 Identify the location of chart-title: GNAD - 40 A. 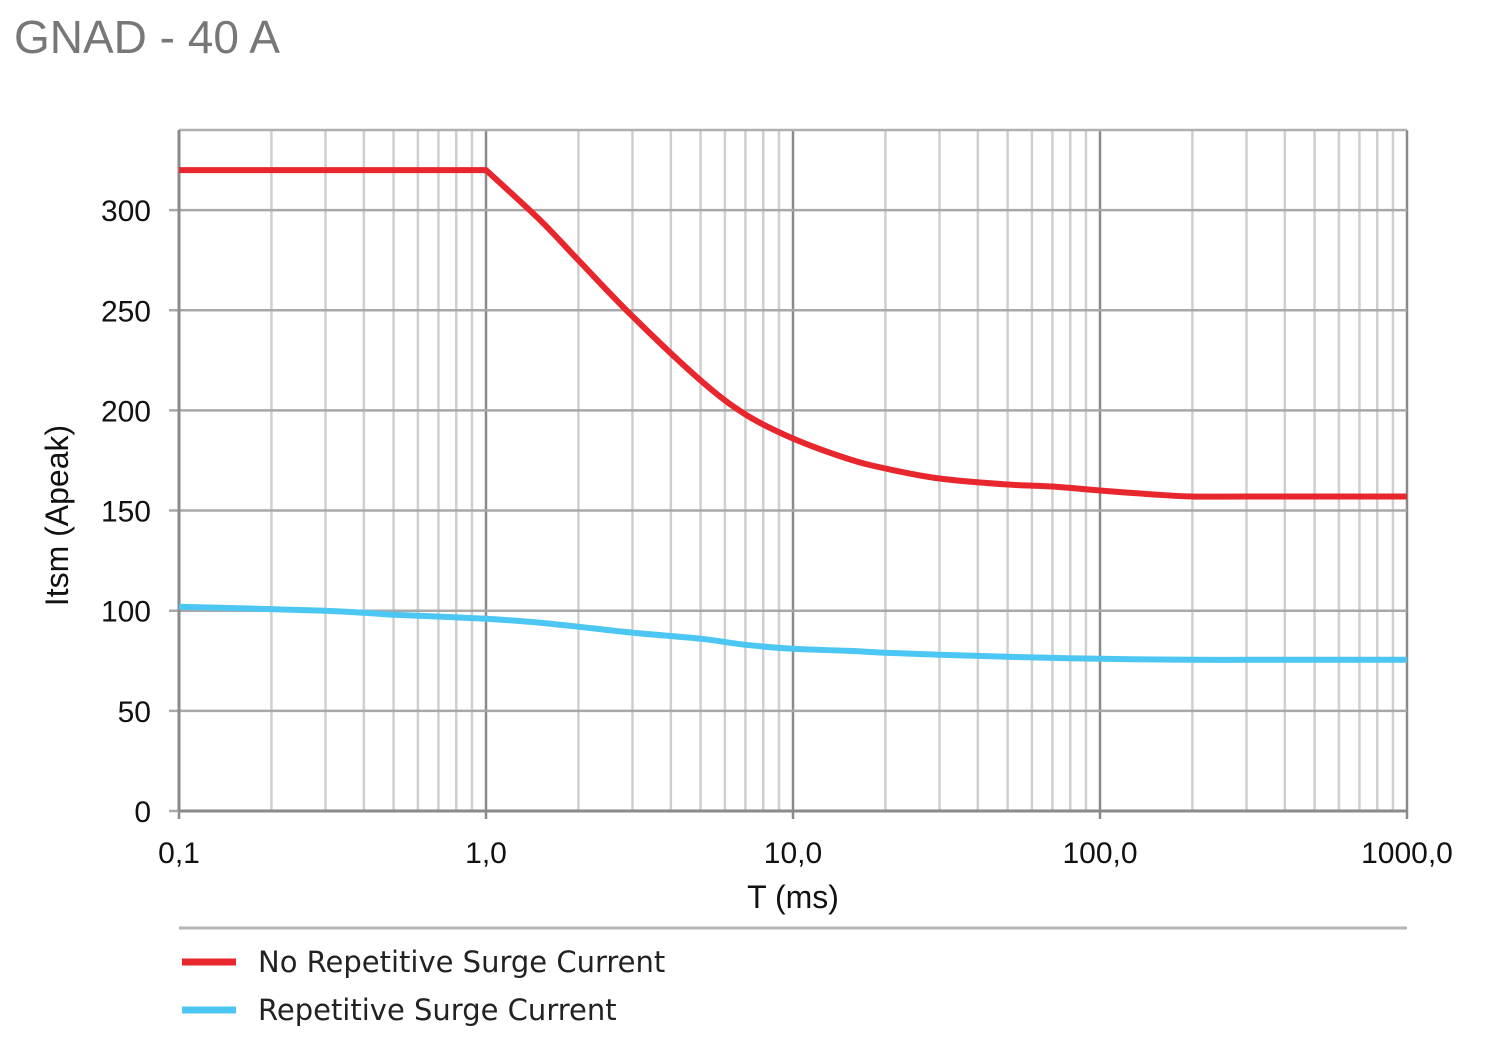
(147, 37).